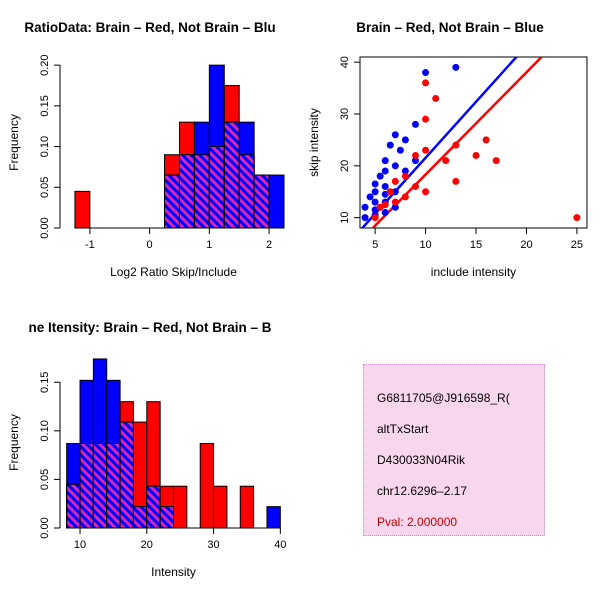  What do you see at coordinates (422, 491) in the screenshot?
I see `info-line-locus: chr12.6296–2.17` at bounding box center [422, 491].